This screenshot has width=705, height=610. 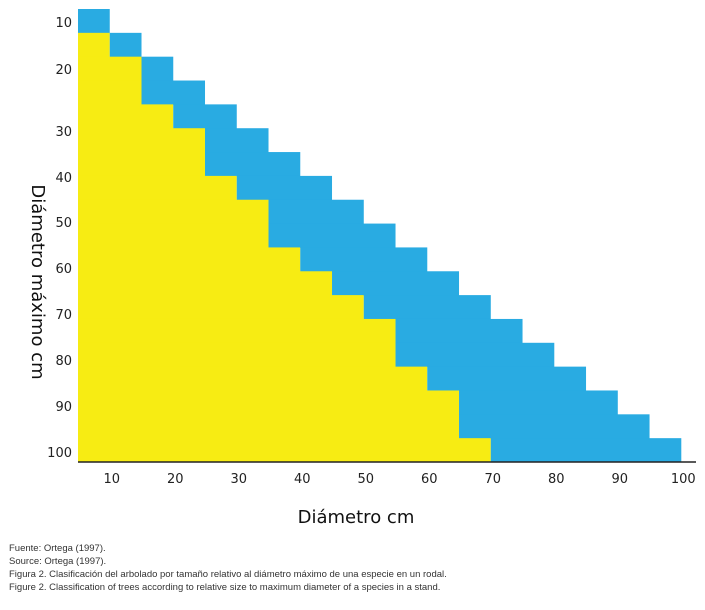 What do you see at coordinates (63, 178) in the screenshot?
I see `y-tick-label: 40` at bounding box center [63, 178].